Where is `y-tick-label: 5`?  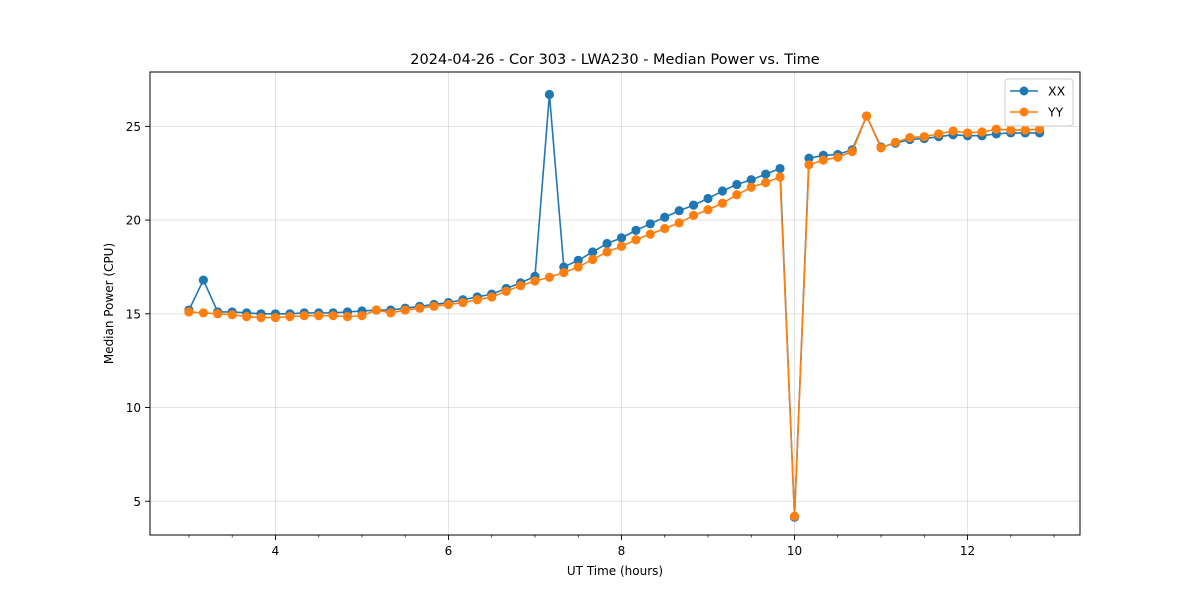
y-tick-label: 5 is located at coordinates (137, 502).